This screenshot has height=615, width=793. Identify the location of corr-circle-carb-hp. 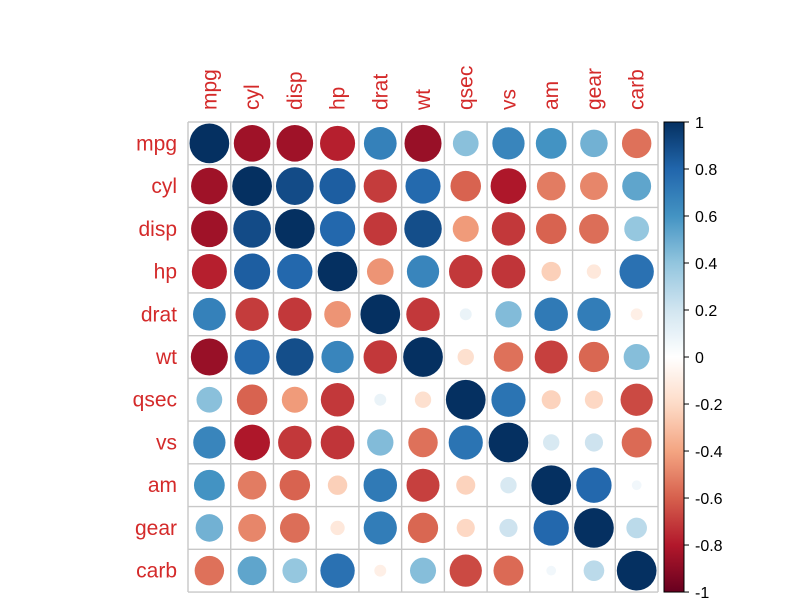
(337, 570).